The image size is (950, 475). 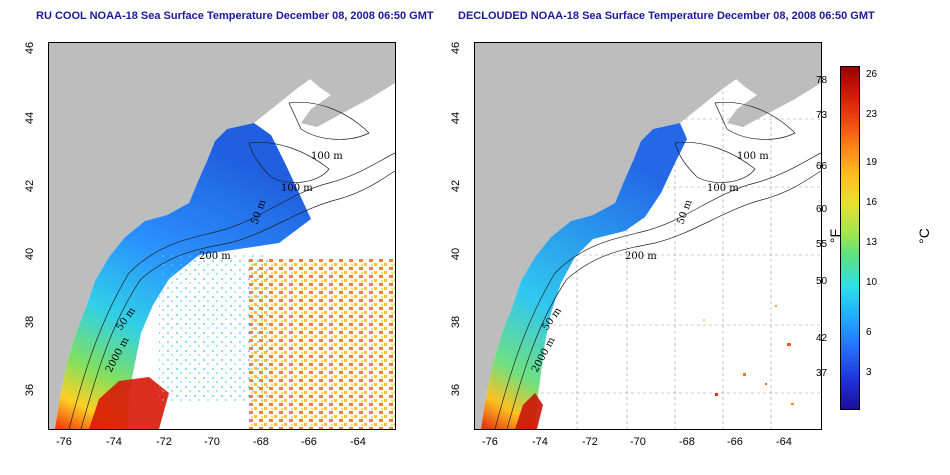 What do you see at coordinates (872, 202) in the screenshot?
I see `celsius-tick: 16` at bounding box center [872, 202].